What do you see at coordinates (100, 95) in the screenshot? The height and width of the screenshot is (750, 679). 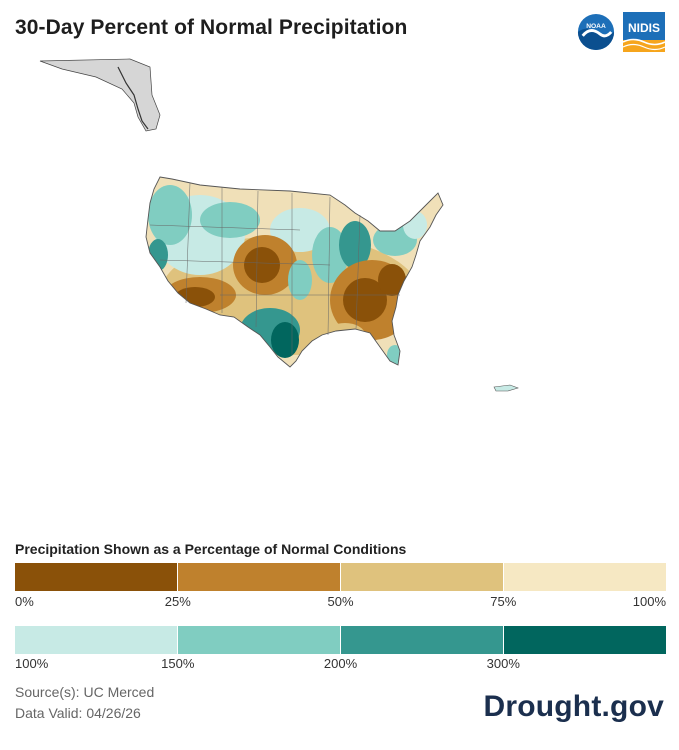 I see `alaska-shape` at bounding box center [100, 95].